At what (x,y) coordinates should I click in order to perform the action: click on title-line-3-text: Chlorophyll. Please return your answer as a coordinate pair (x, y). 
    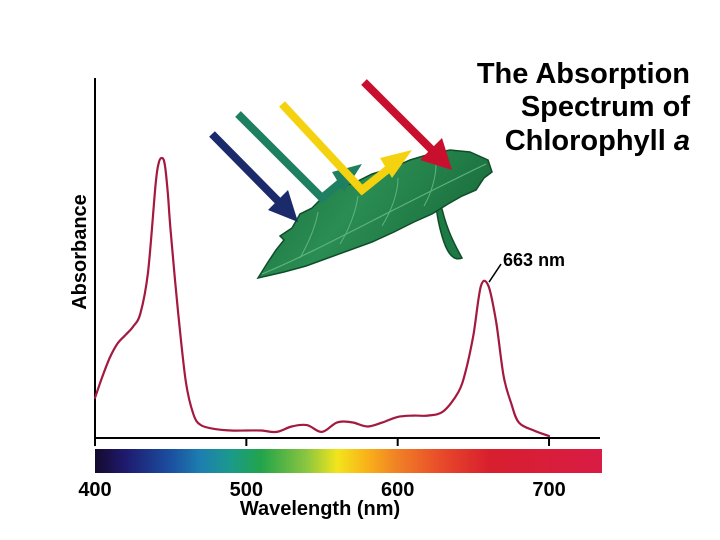
    Looking at the image, I should click on (589, 141).